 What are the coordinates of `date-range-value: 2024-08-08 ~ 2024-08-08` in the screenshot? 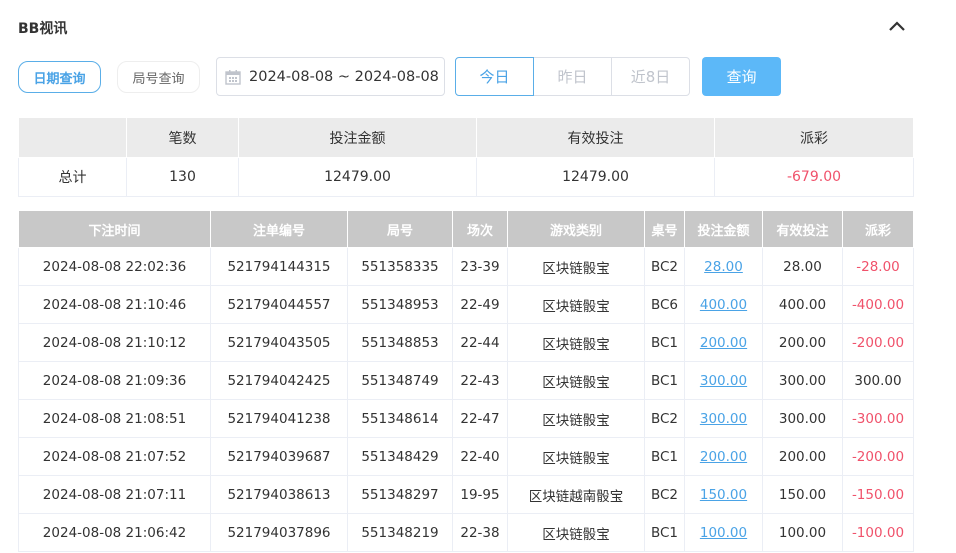 It's located at (344, 76).